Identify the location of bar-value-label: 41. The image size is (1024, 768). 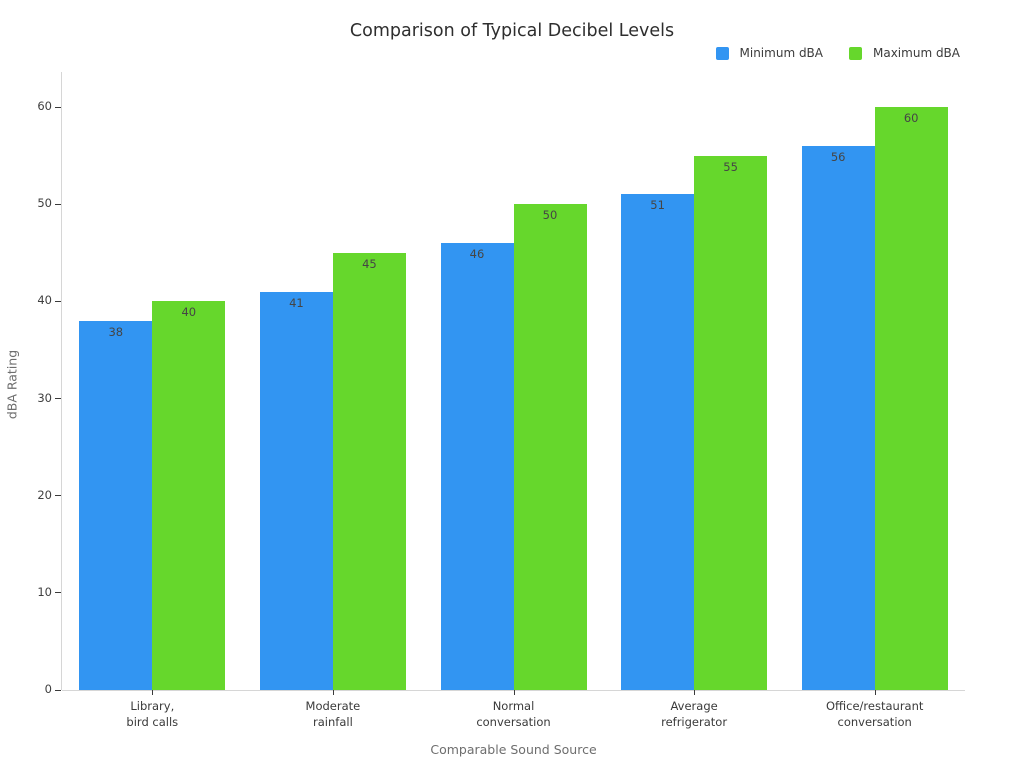
(296, 302).